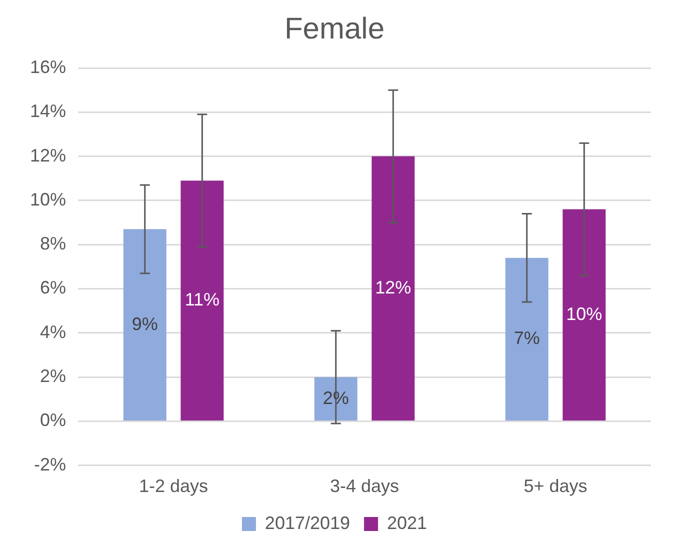 Image resolution: width=679 pixels, height=556 pixels. I want to click on y-tick-label: 12%, so click(48, 155).